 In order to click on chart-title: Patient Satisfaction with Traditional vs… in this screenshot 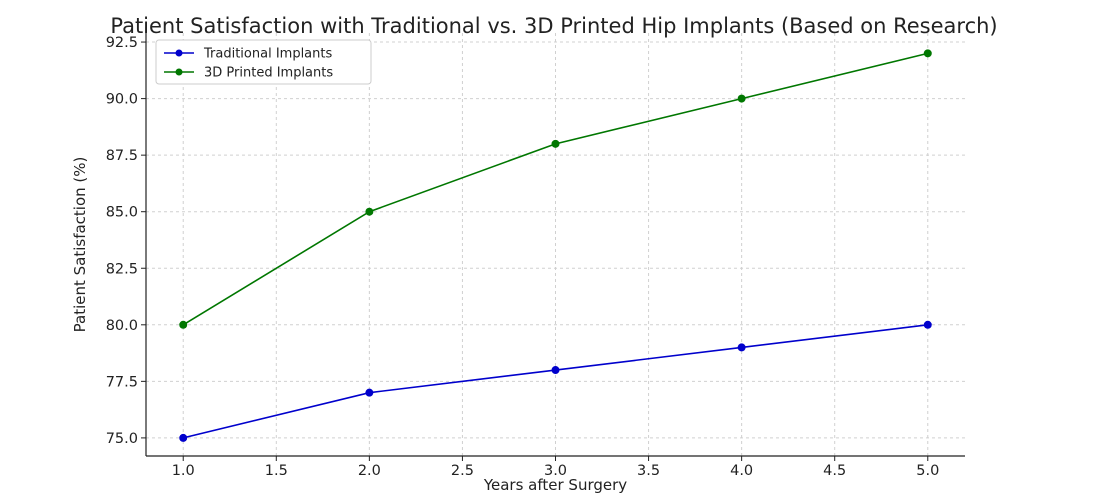, I will do `click(553, 26)`.